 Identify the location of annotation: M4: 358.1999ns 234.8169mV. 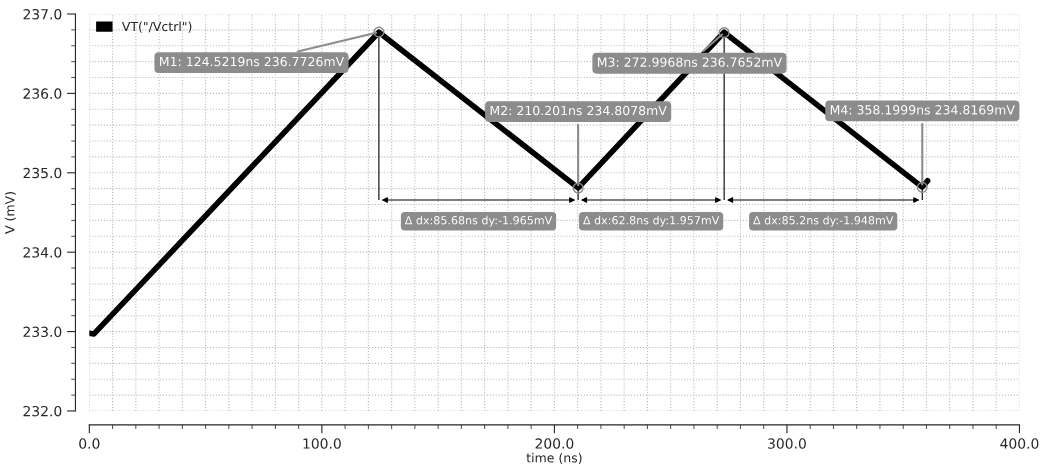
(922, 110).